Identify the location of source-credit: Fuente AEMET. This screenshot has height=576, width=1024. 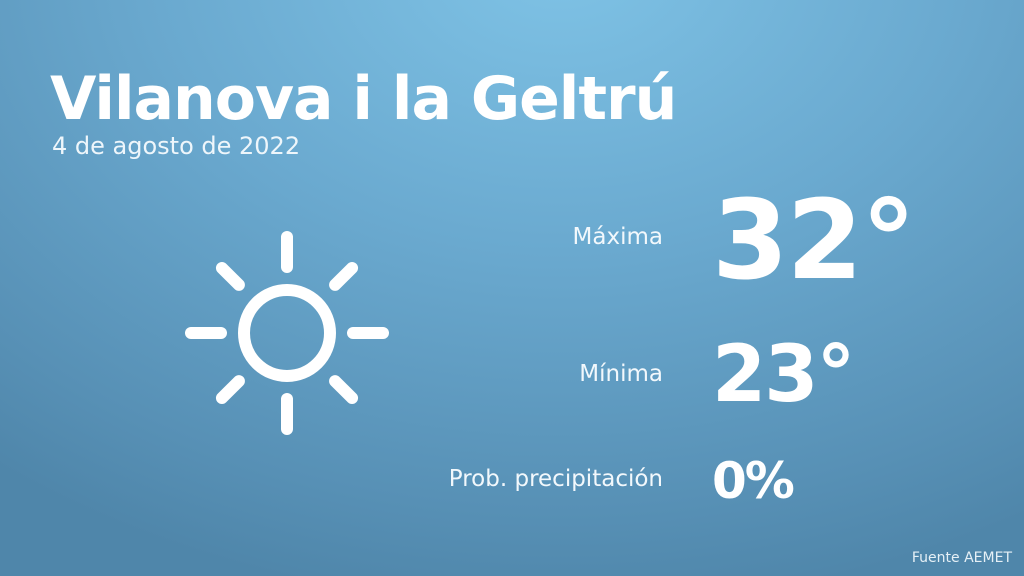
(961, 558).